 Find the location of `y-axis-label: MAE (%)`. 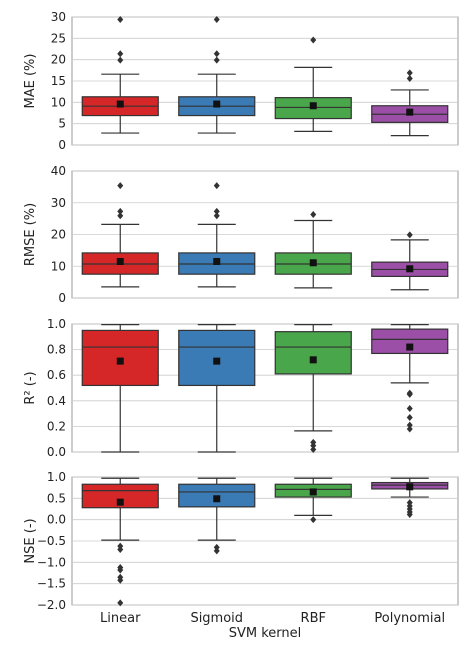

y-axis-label: MAE (%) is located at coordinates (30, 81).